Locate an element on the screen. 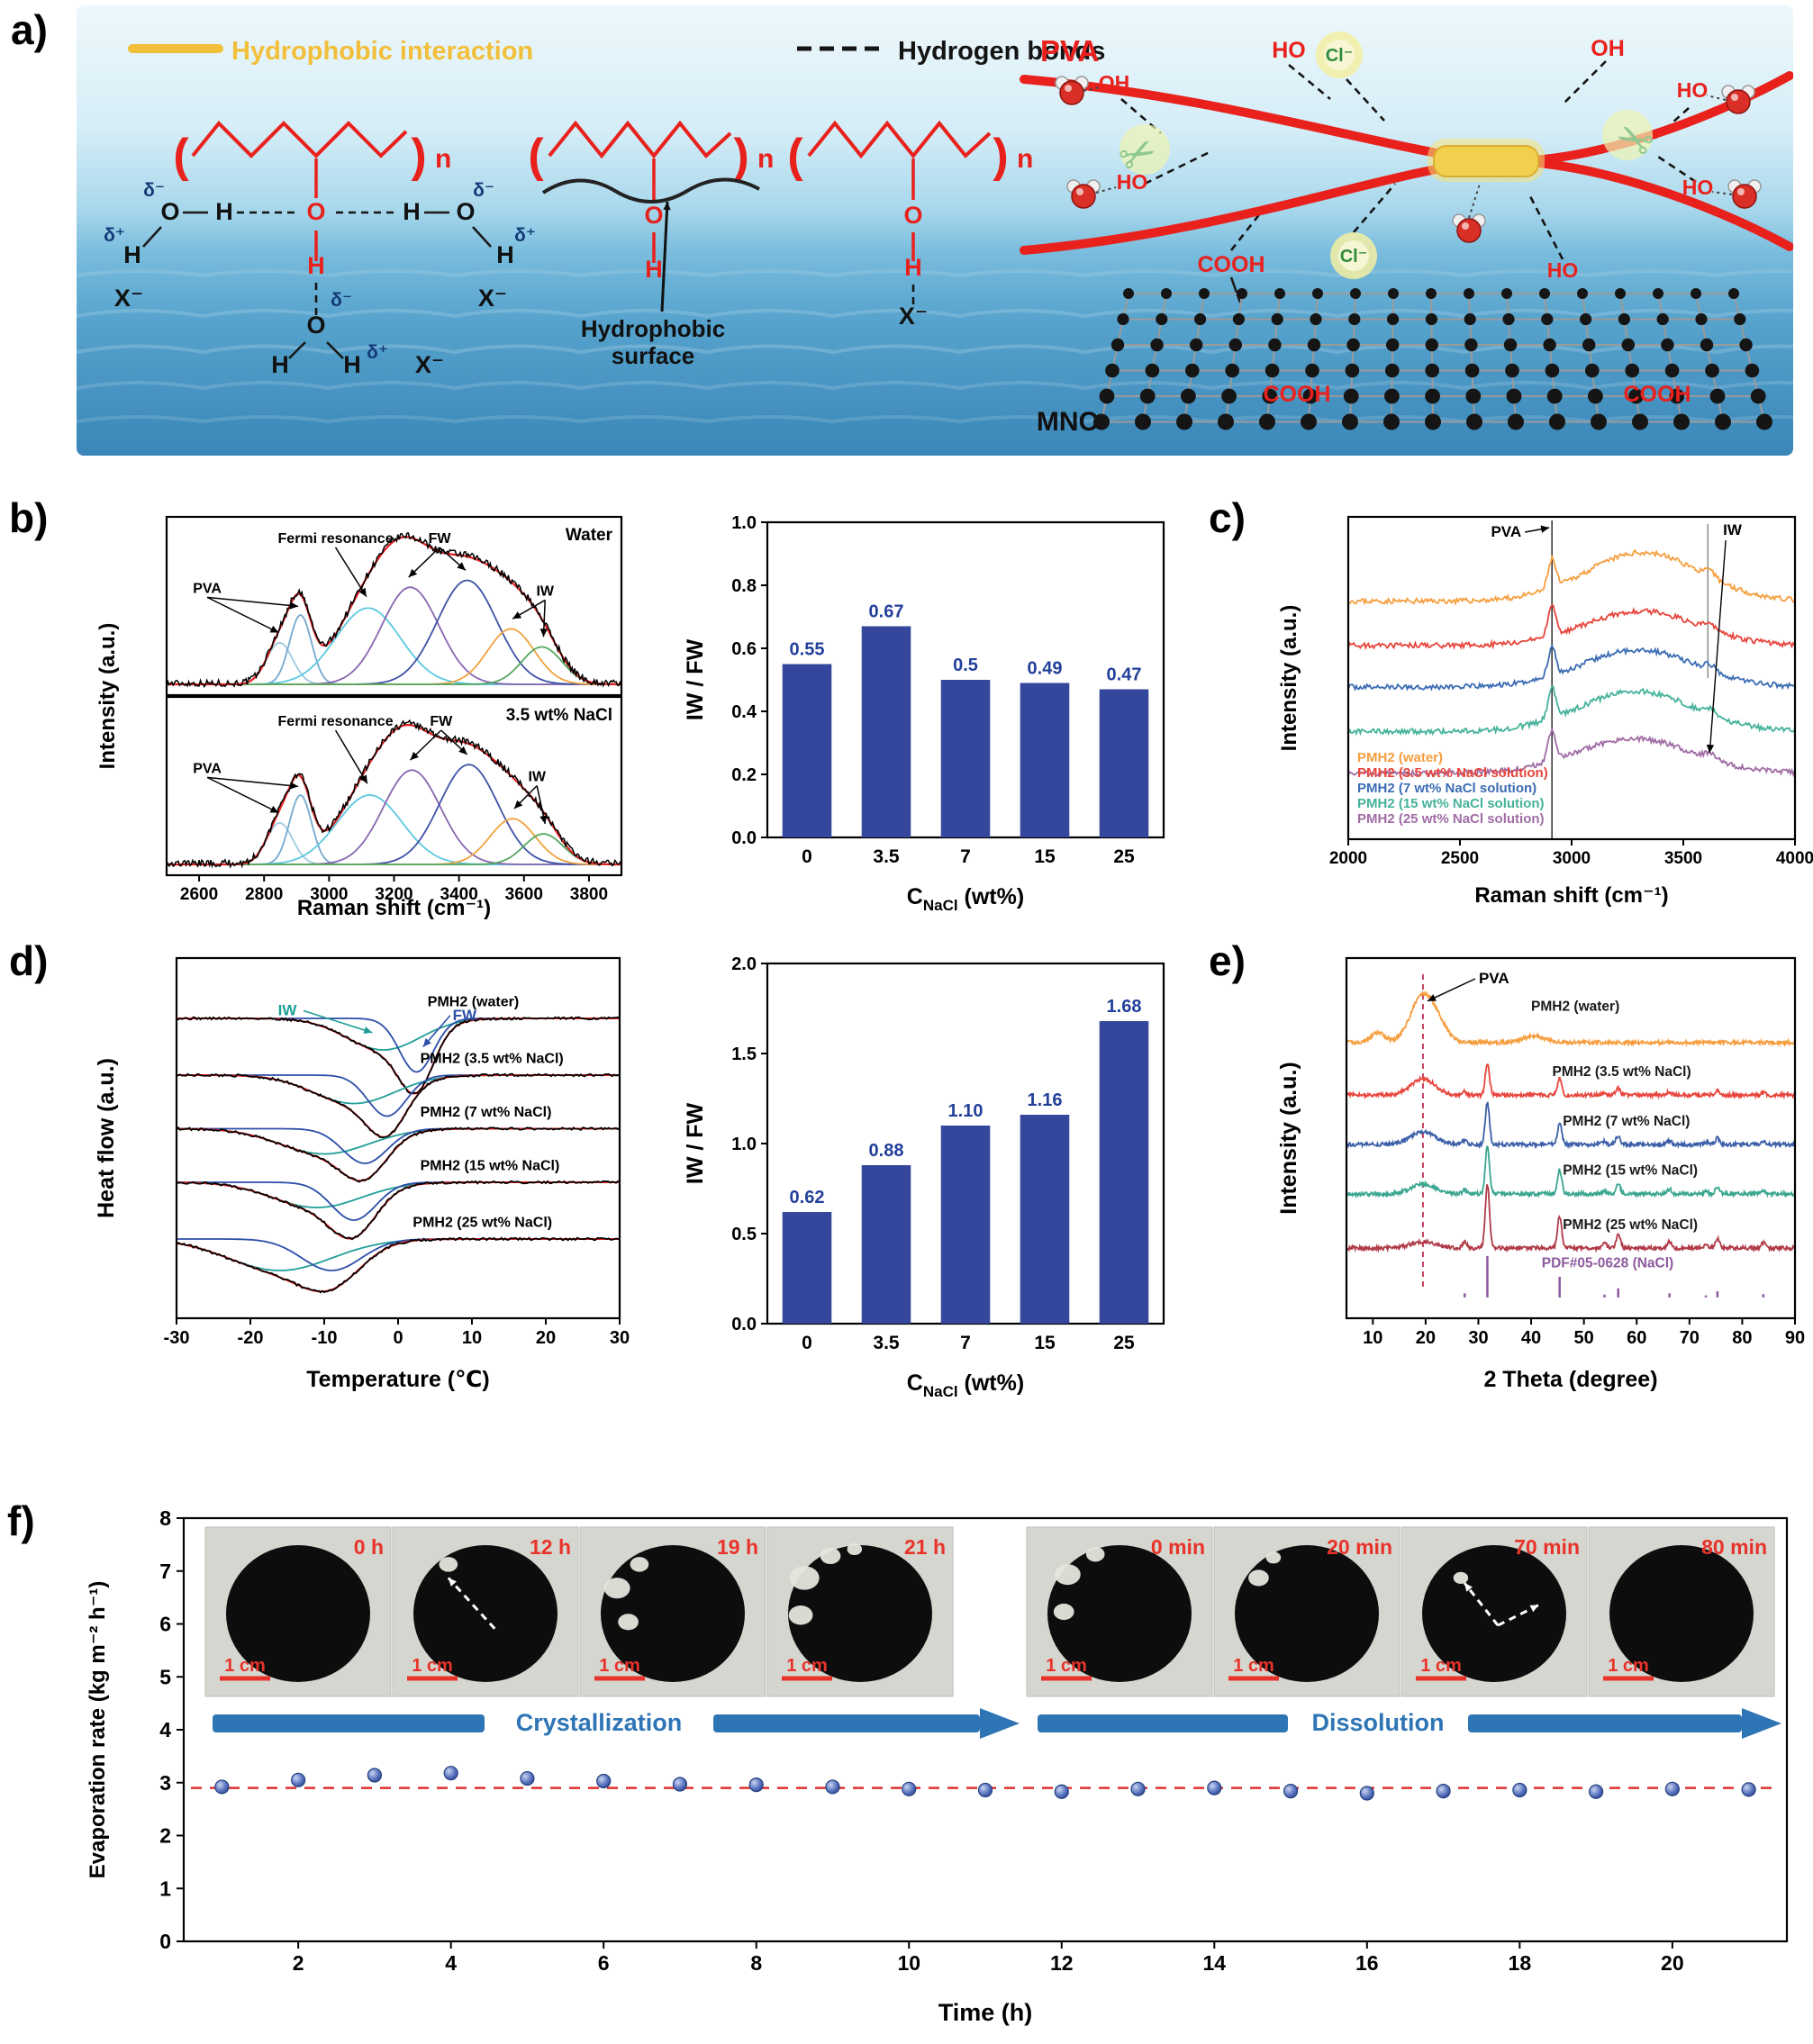 Image resolution: width=1813 pixels, height=2044 pixels. a-text-polymer3-H: H is located at coordinates (913, 267).